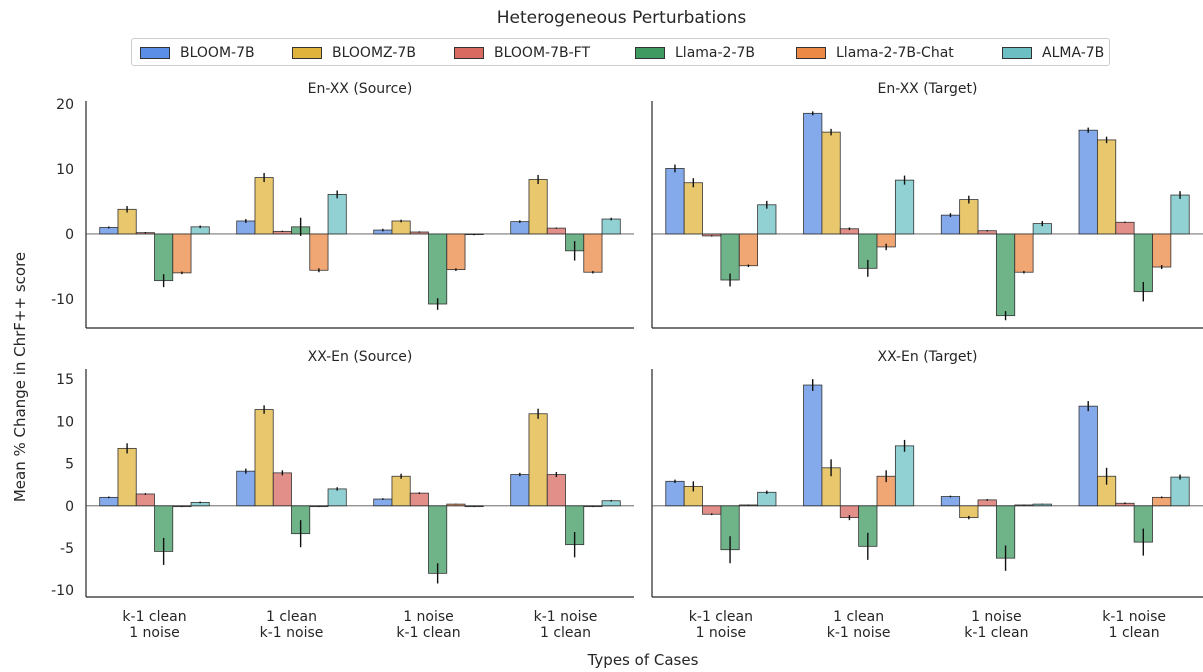  I want to click on legend-item-alma-7b: ALMA-7B, so click(1053, 53).